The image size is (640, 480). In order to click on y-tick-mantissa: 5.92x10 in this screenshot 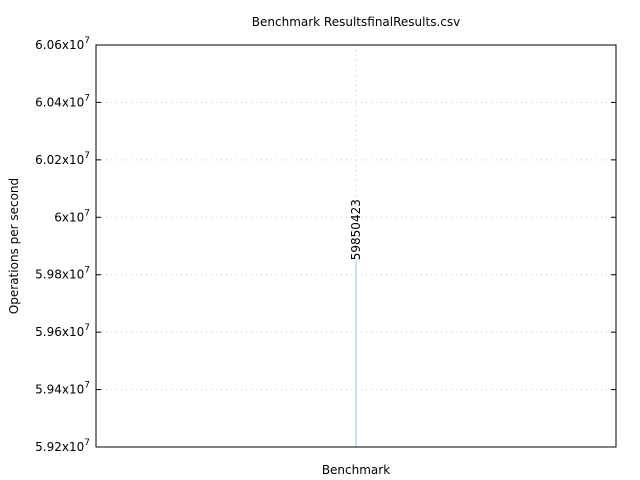, I will do `click(59, 447)`.